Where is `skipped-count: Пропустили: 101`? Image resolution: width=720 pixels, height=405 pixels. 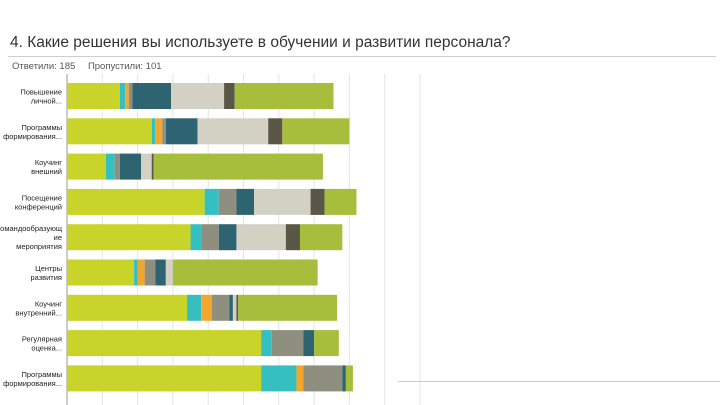
skipped-count: Пропустили: 101 is located at coordinates (124, 66).